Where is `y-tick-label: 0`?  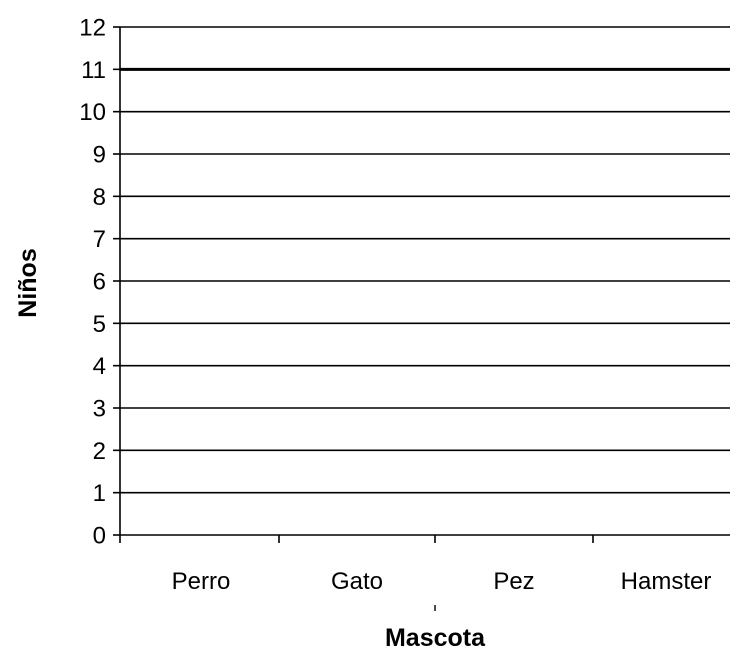
y-tick-label: 0 is located at coordinates (99, 536).